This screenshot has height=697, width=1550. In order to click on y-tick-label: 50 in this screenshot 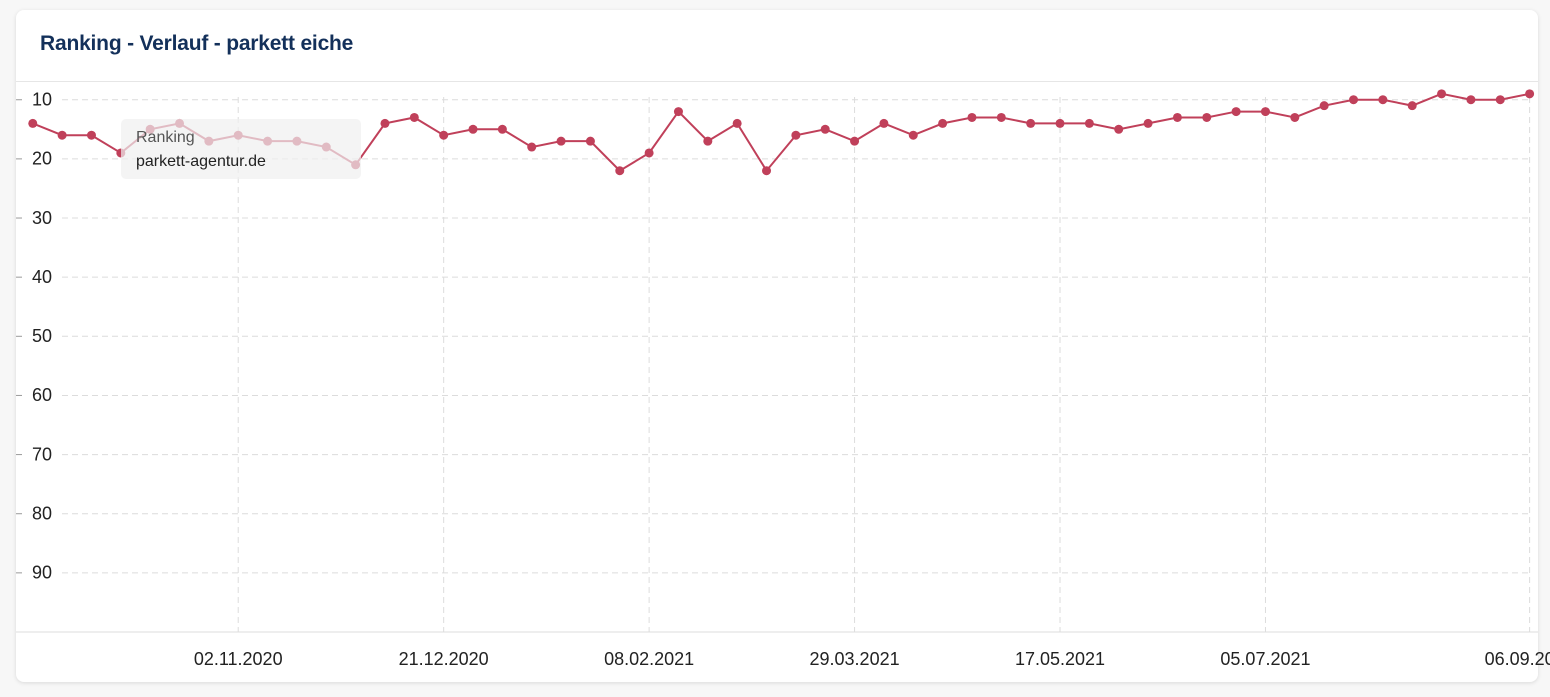, I will do `click(42, 336)`.